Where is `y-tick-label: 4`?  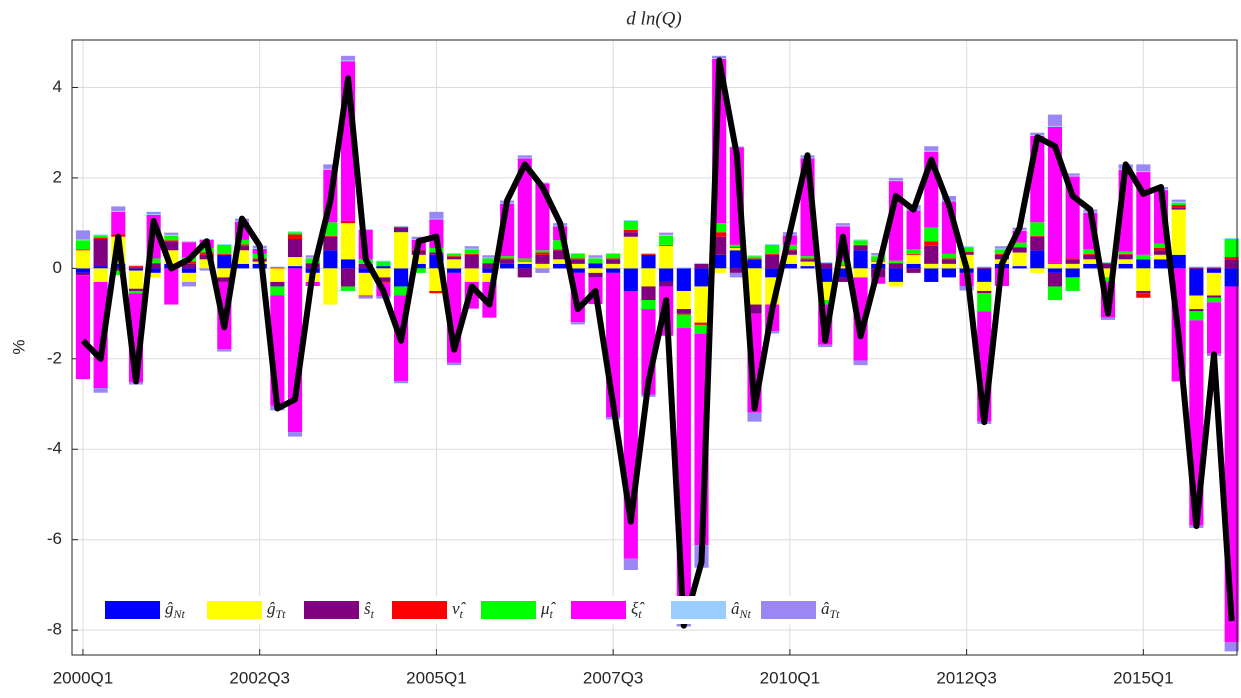 y-tick-label: 4 is located at coordinates (57, 86).